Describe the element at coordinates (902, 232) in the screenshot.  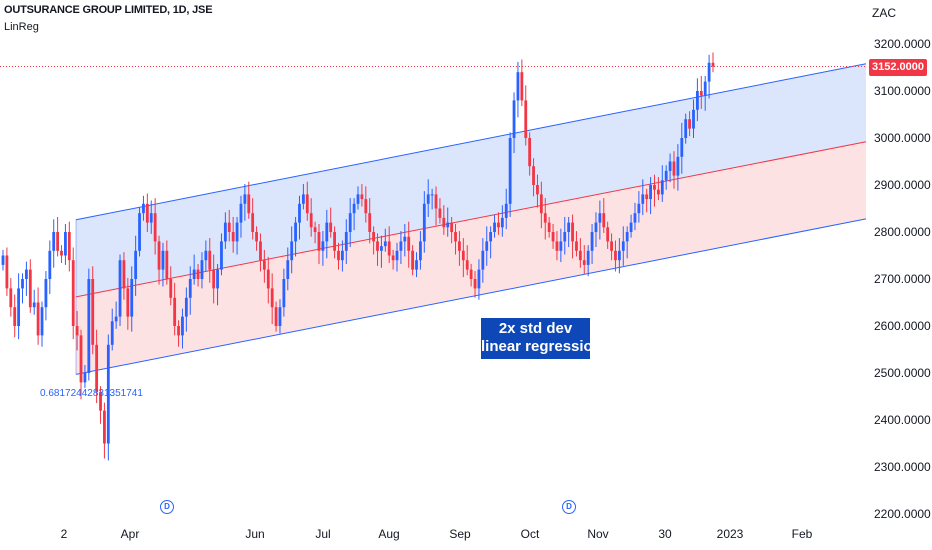
I see `y-tick-label: 2800.0000` at that location.